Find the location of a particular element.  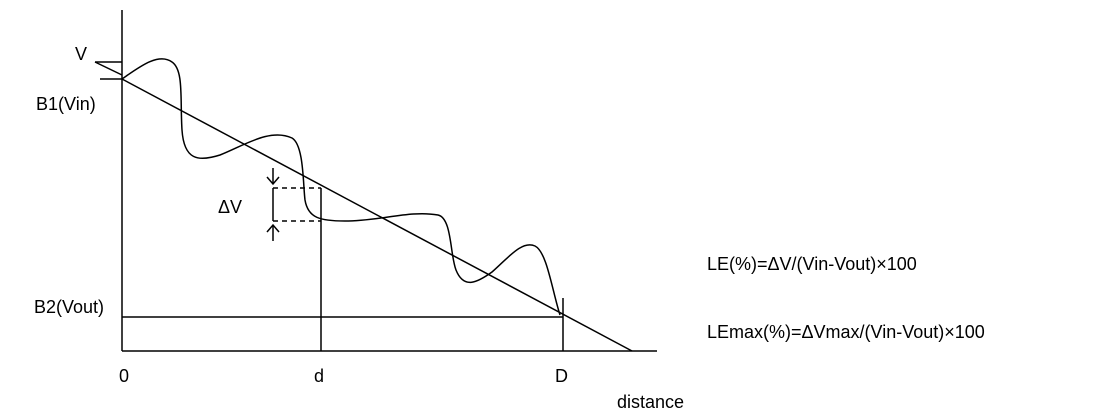

b1-label: B1(Vin) is located at coordinates (66, 104).